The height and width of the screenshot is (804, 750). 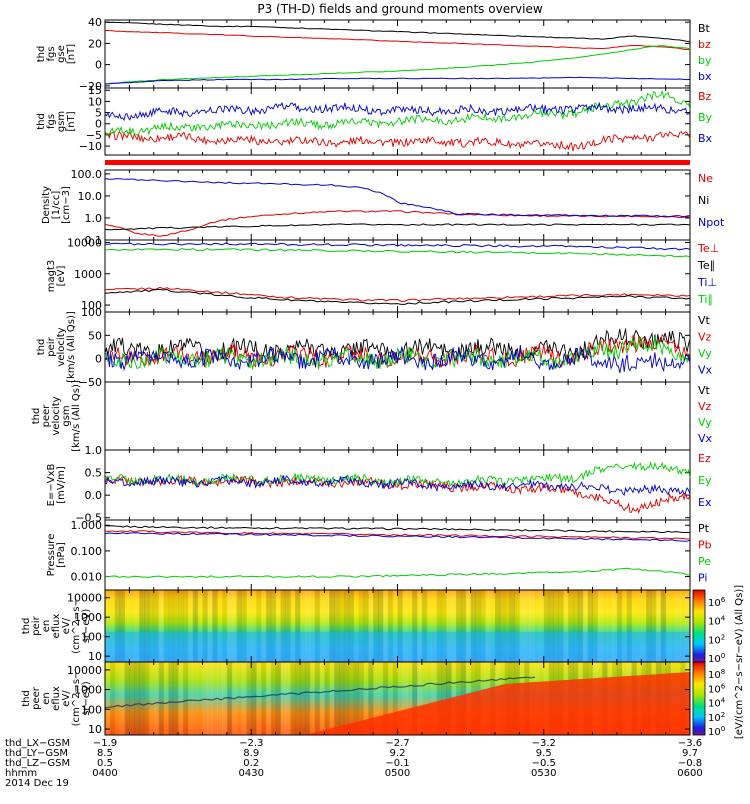 What do you see at coordinates (91, 305) in the screenshot?
I see `ytick-label: 100` at bounding box center [91, 305].